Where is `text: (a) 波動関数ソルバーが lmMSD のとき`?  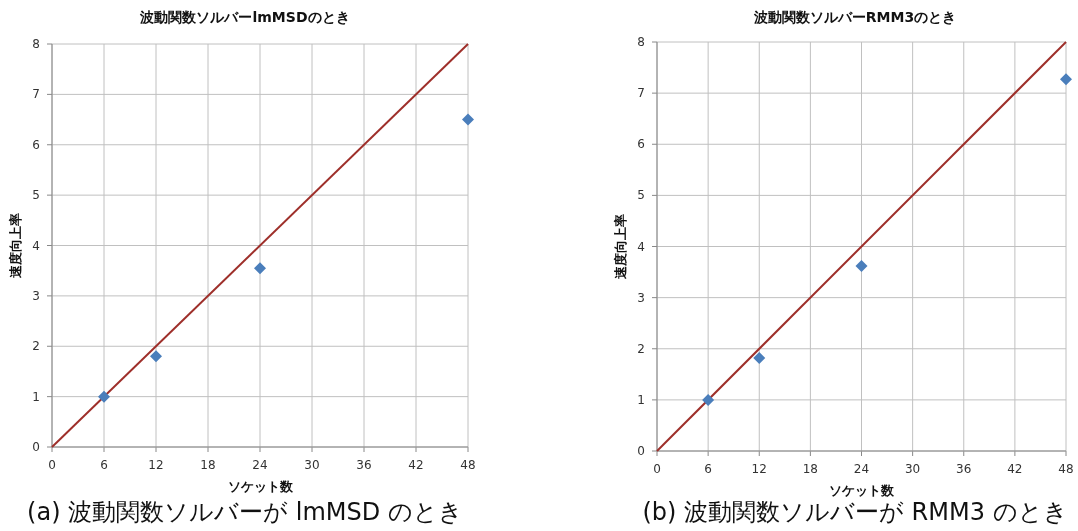
text: (a) 波動関数ソルバーが lmMSD のとき is located at coordinates (245, 512).